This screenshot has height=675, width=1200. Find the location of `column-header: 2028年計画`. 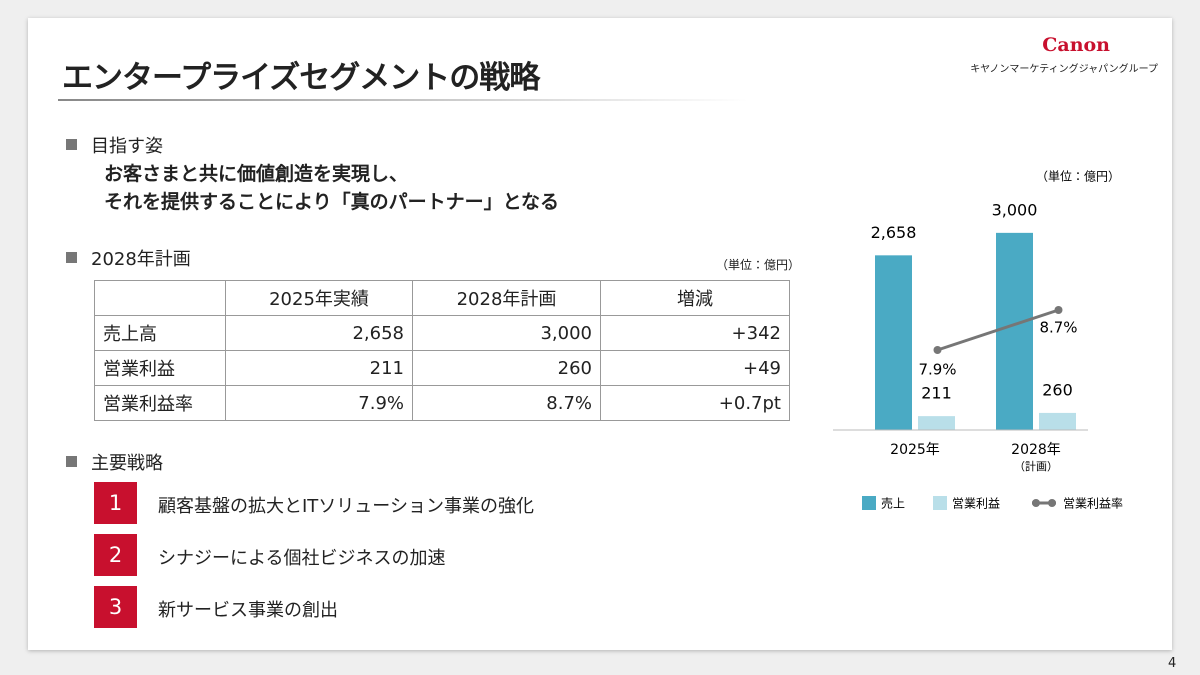

column-header: 2028年計画 is located at coordinates (506, 298).